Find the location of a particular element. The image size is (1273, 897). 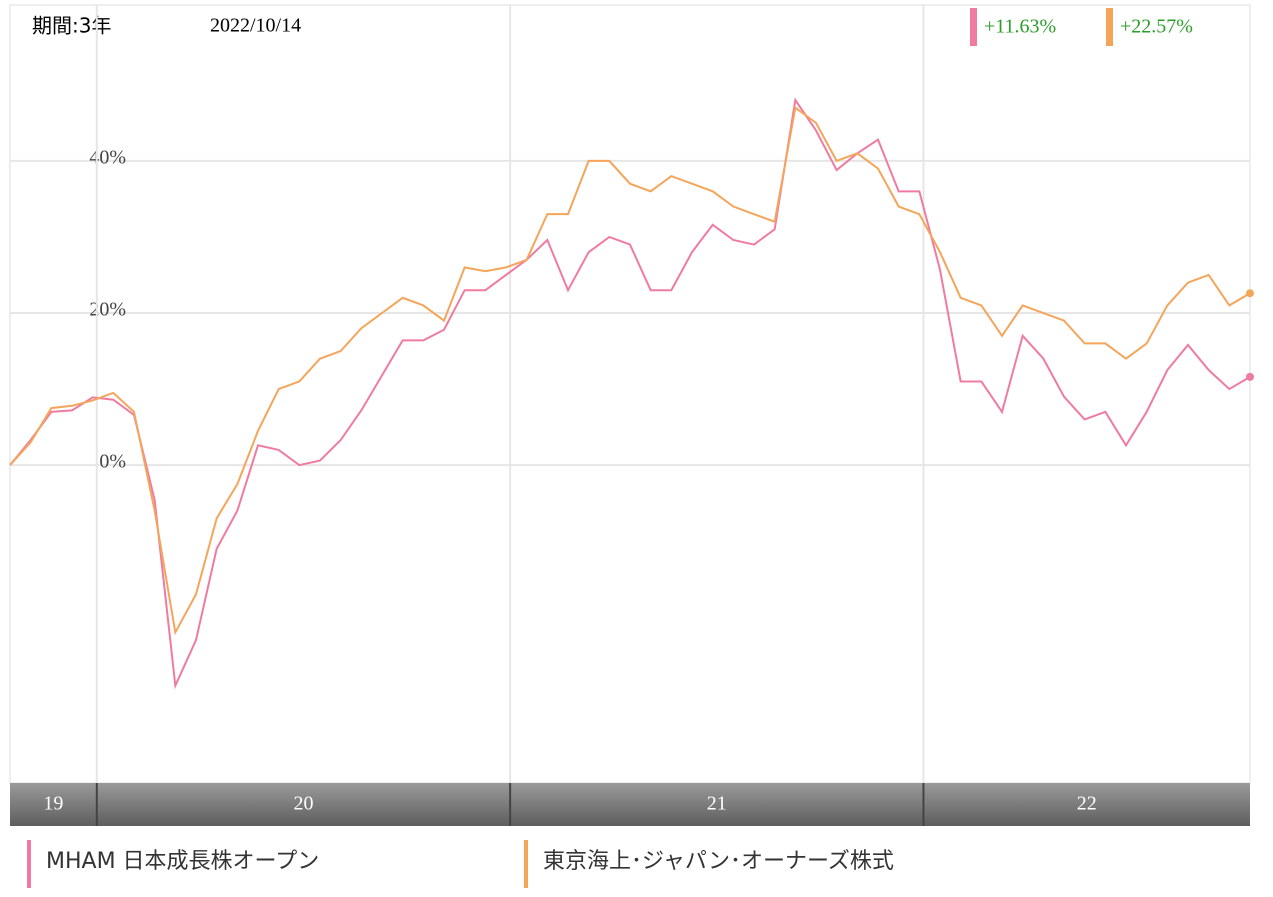

y-tick-label: 40% is located at coordinates (107, 157).